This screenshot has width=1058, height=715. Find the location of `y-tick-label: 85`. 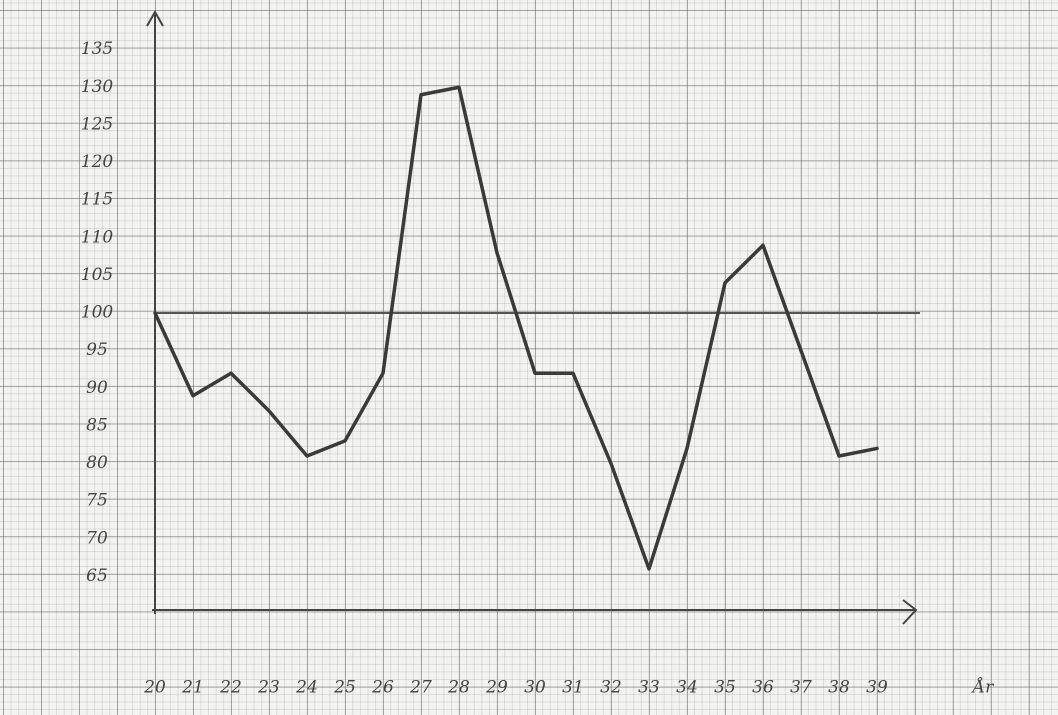

y-tick-label: 85 is located at coordinates (97, 425).